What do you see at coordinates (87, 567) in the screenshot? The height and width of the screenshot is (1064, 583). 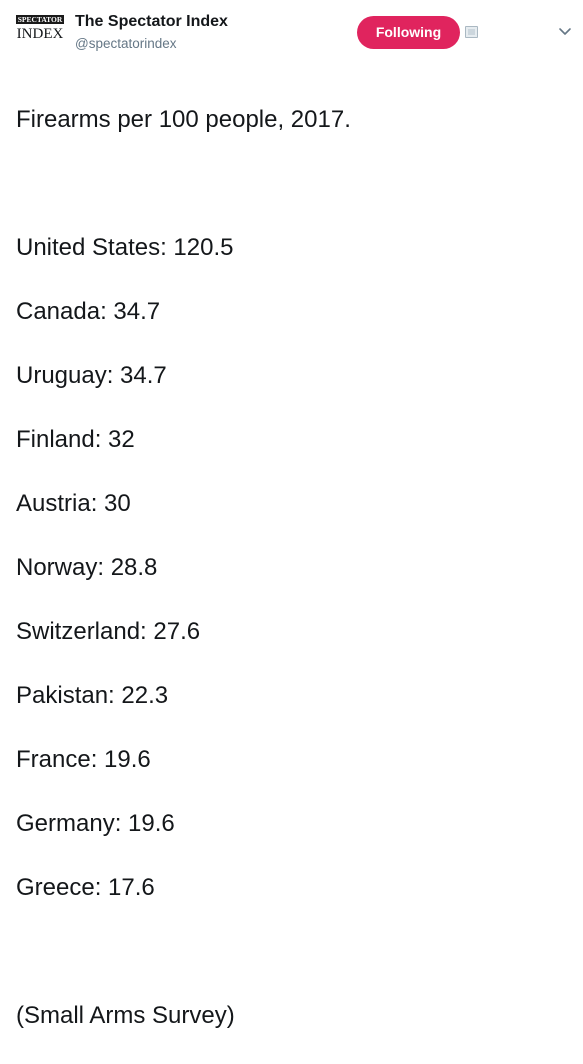 I see `list-item: Norway: 28.8` at bounding box center [87, 567].